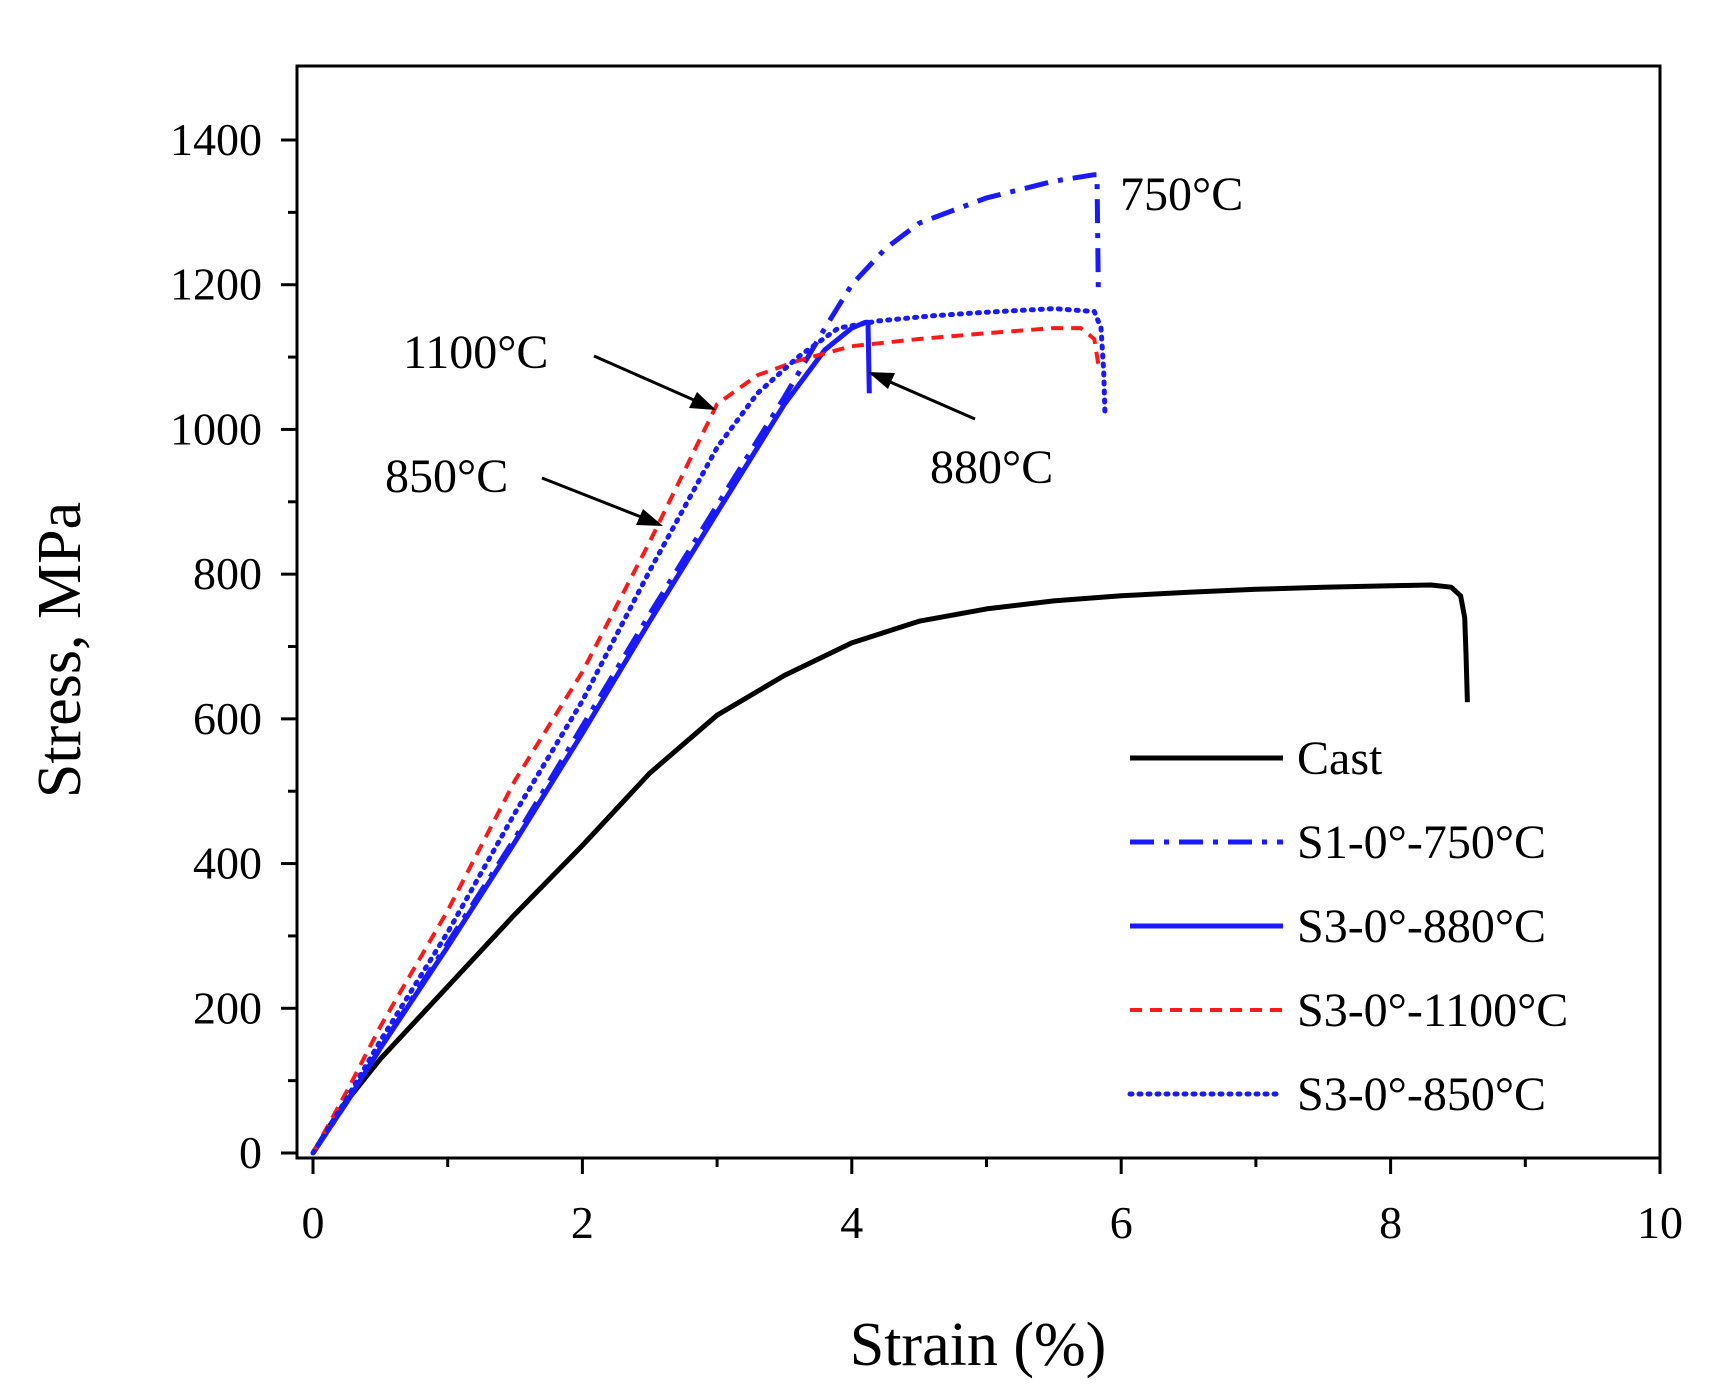 The width and height of the screenshot is (1714, 1388). Describe the element at coordinates (991, 467) in the screenshot. I see `annotation-880C: 880°C` at that location.